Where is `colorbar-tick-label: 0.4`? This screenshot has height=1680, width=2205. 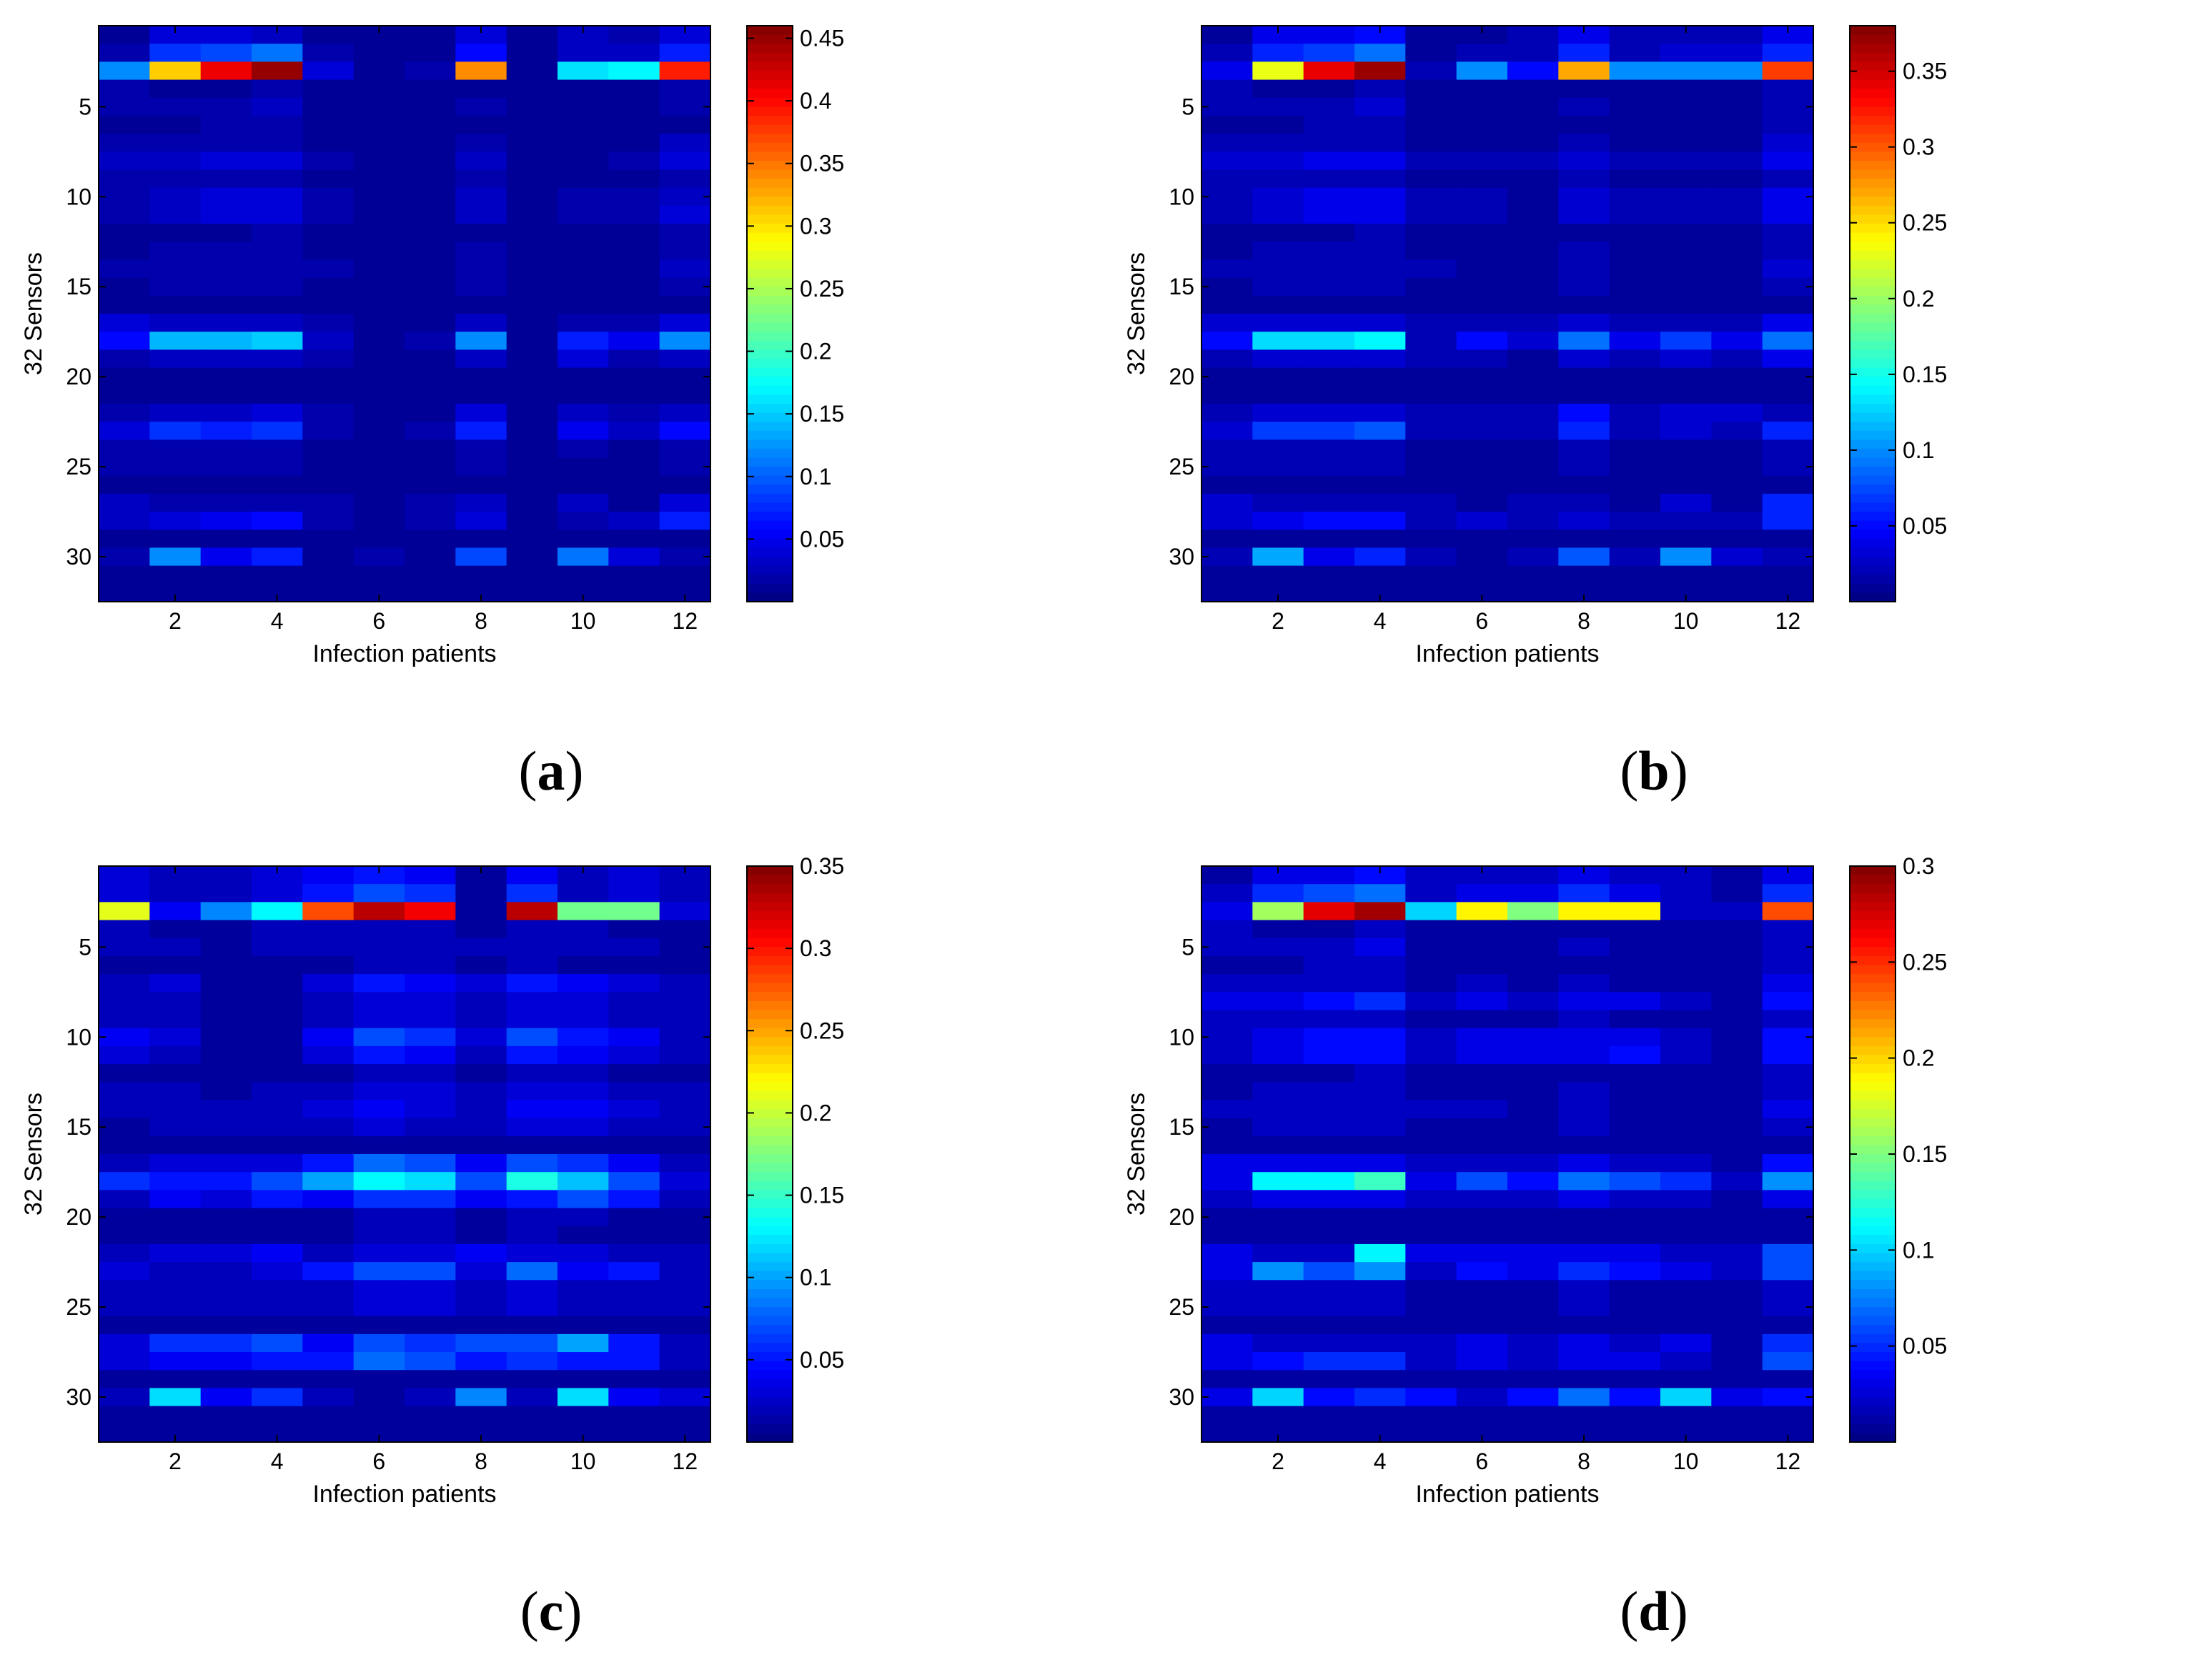 colorbar-tick-label: 0.4 is located at coordinates (816, 101).